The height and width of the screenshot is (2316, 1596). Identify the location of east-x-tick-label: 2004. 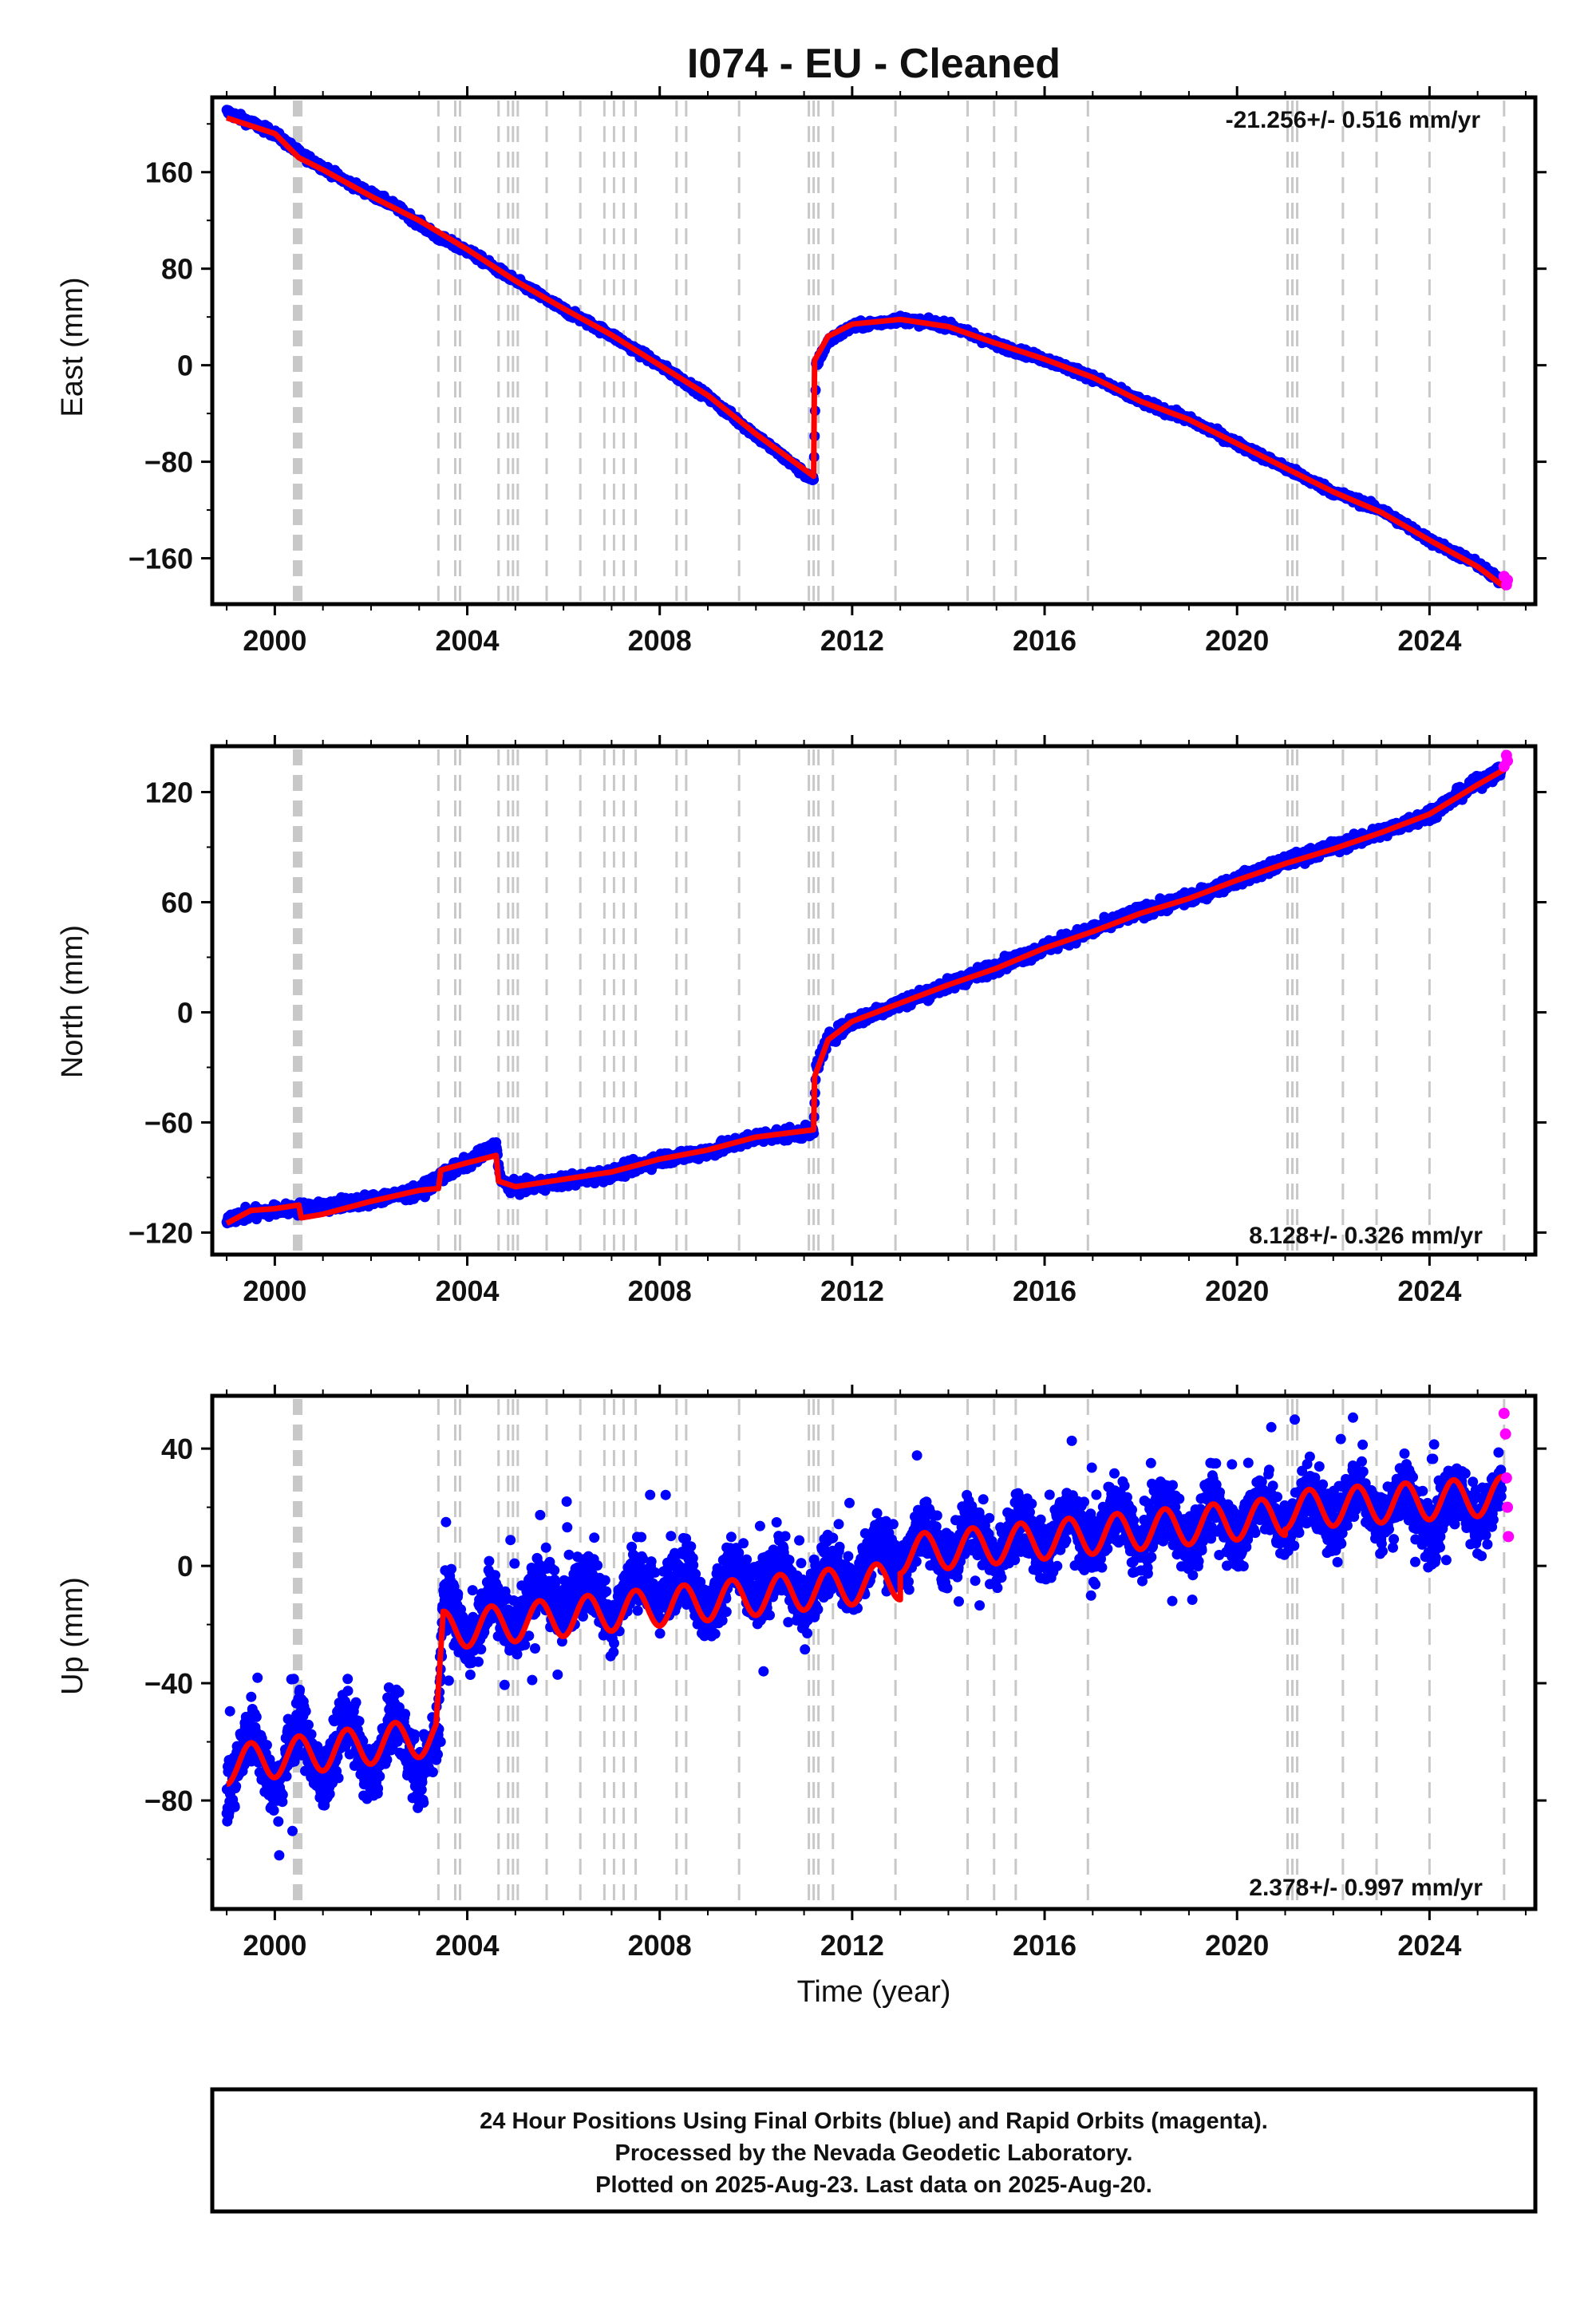
(467, 640).